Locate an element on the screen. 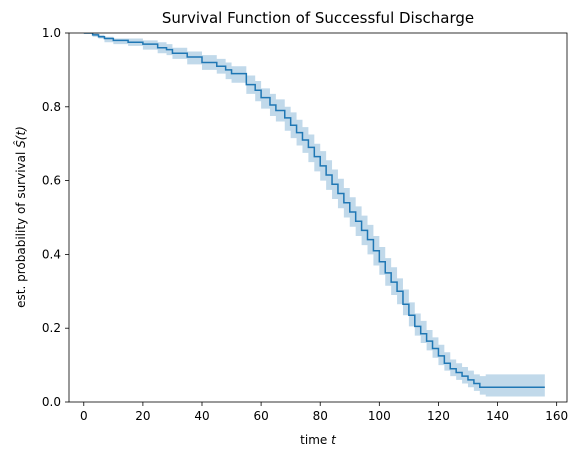  x-tick-label: 20 is located at coordinates (142, 416).